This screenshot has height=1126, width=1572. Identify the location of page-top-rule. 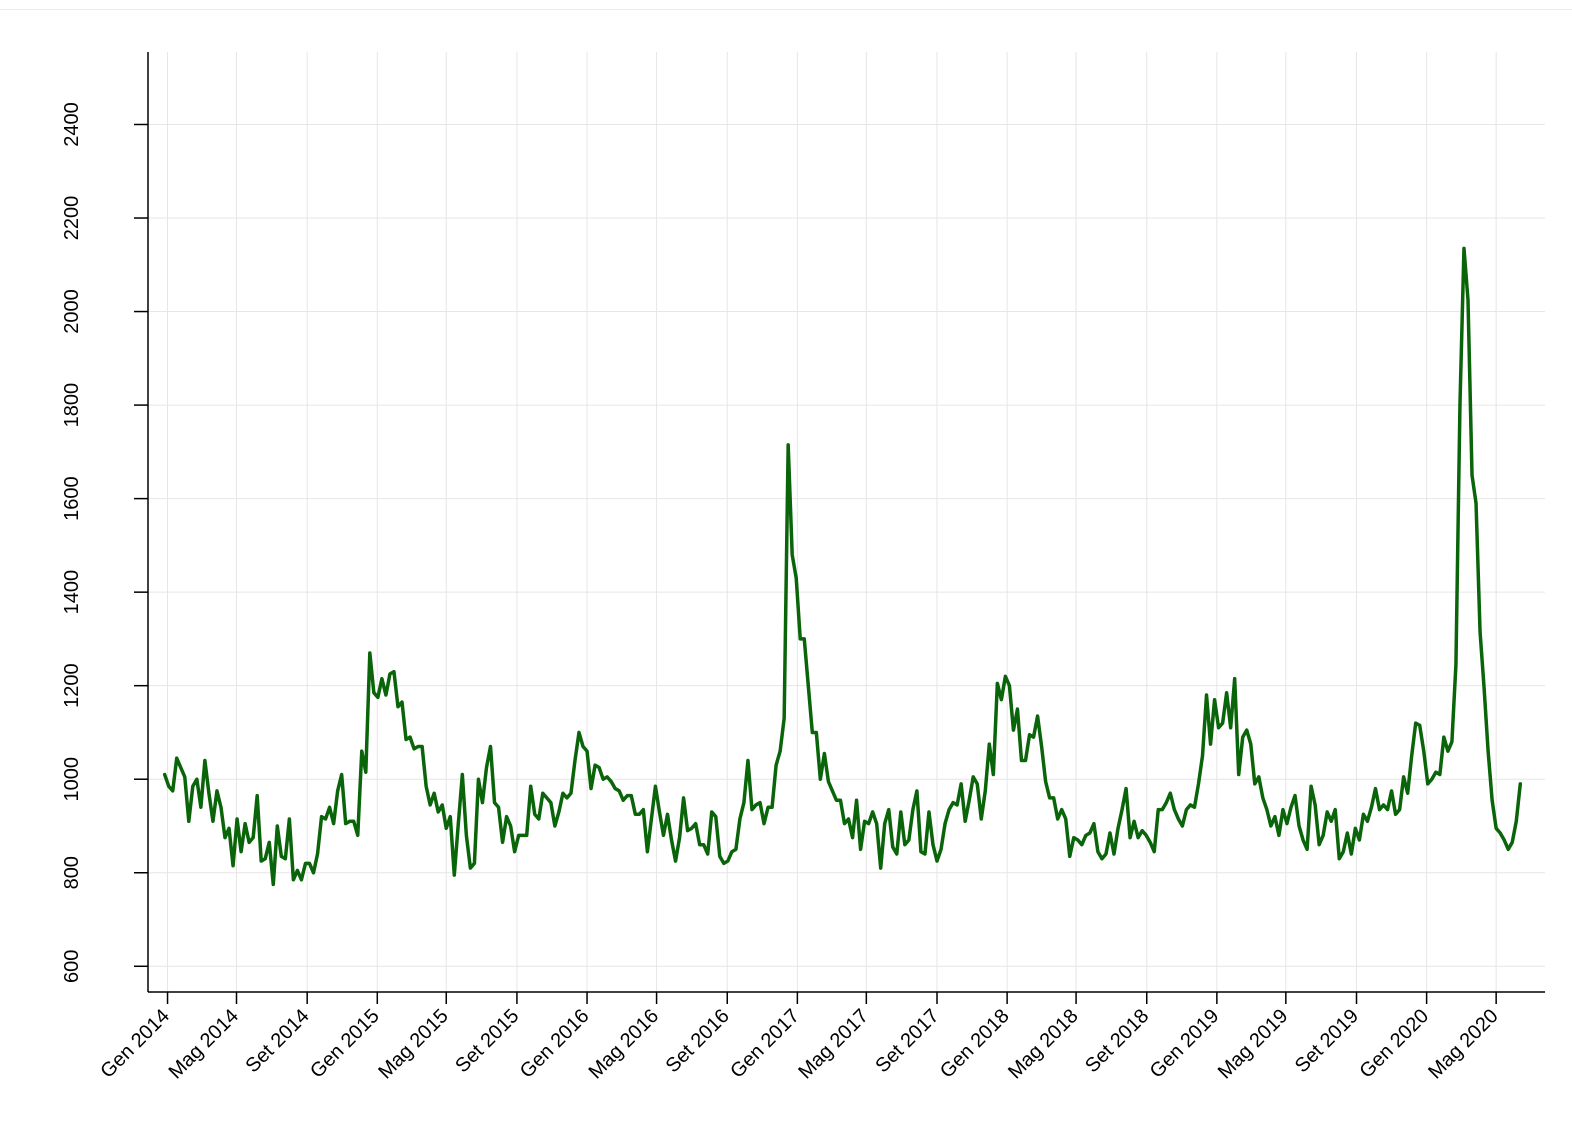
(786, 9).